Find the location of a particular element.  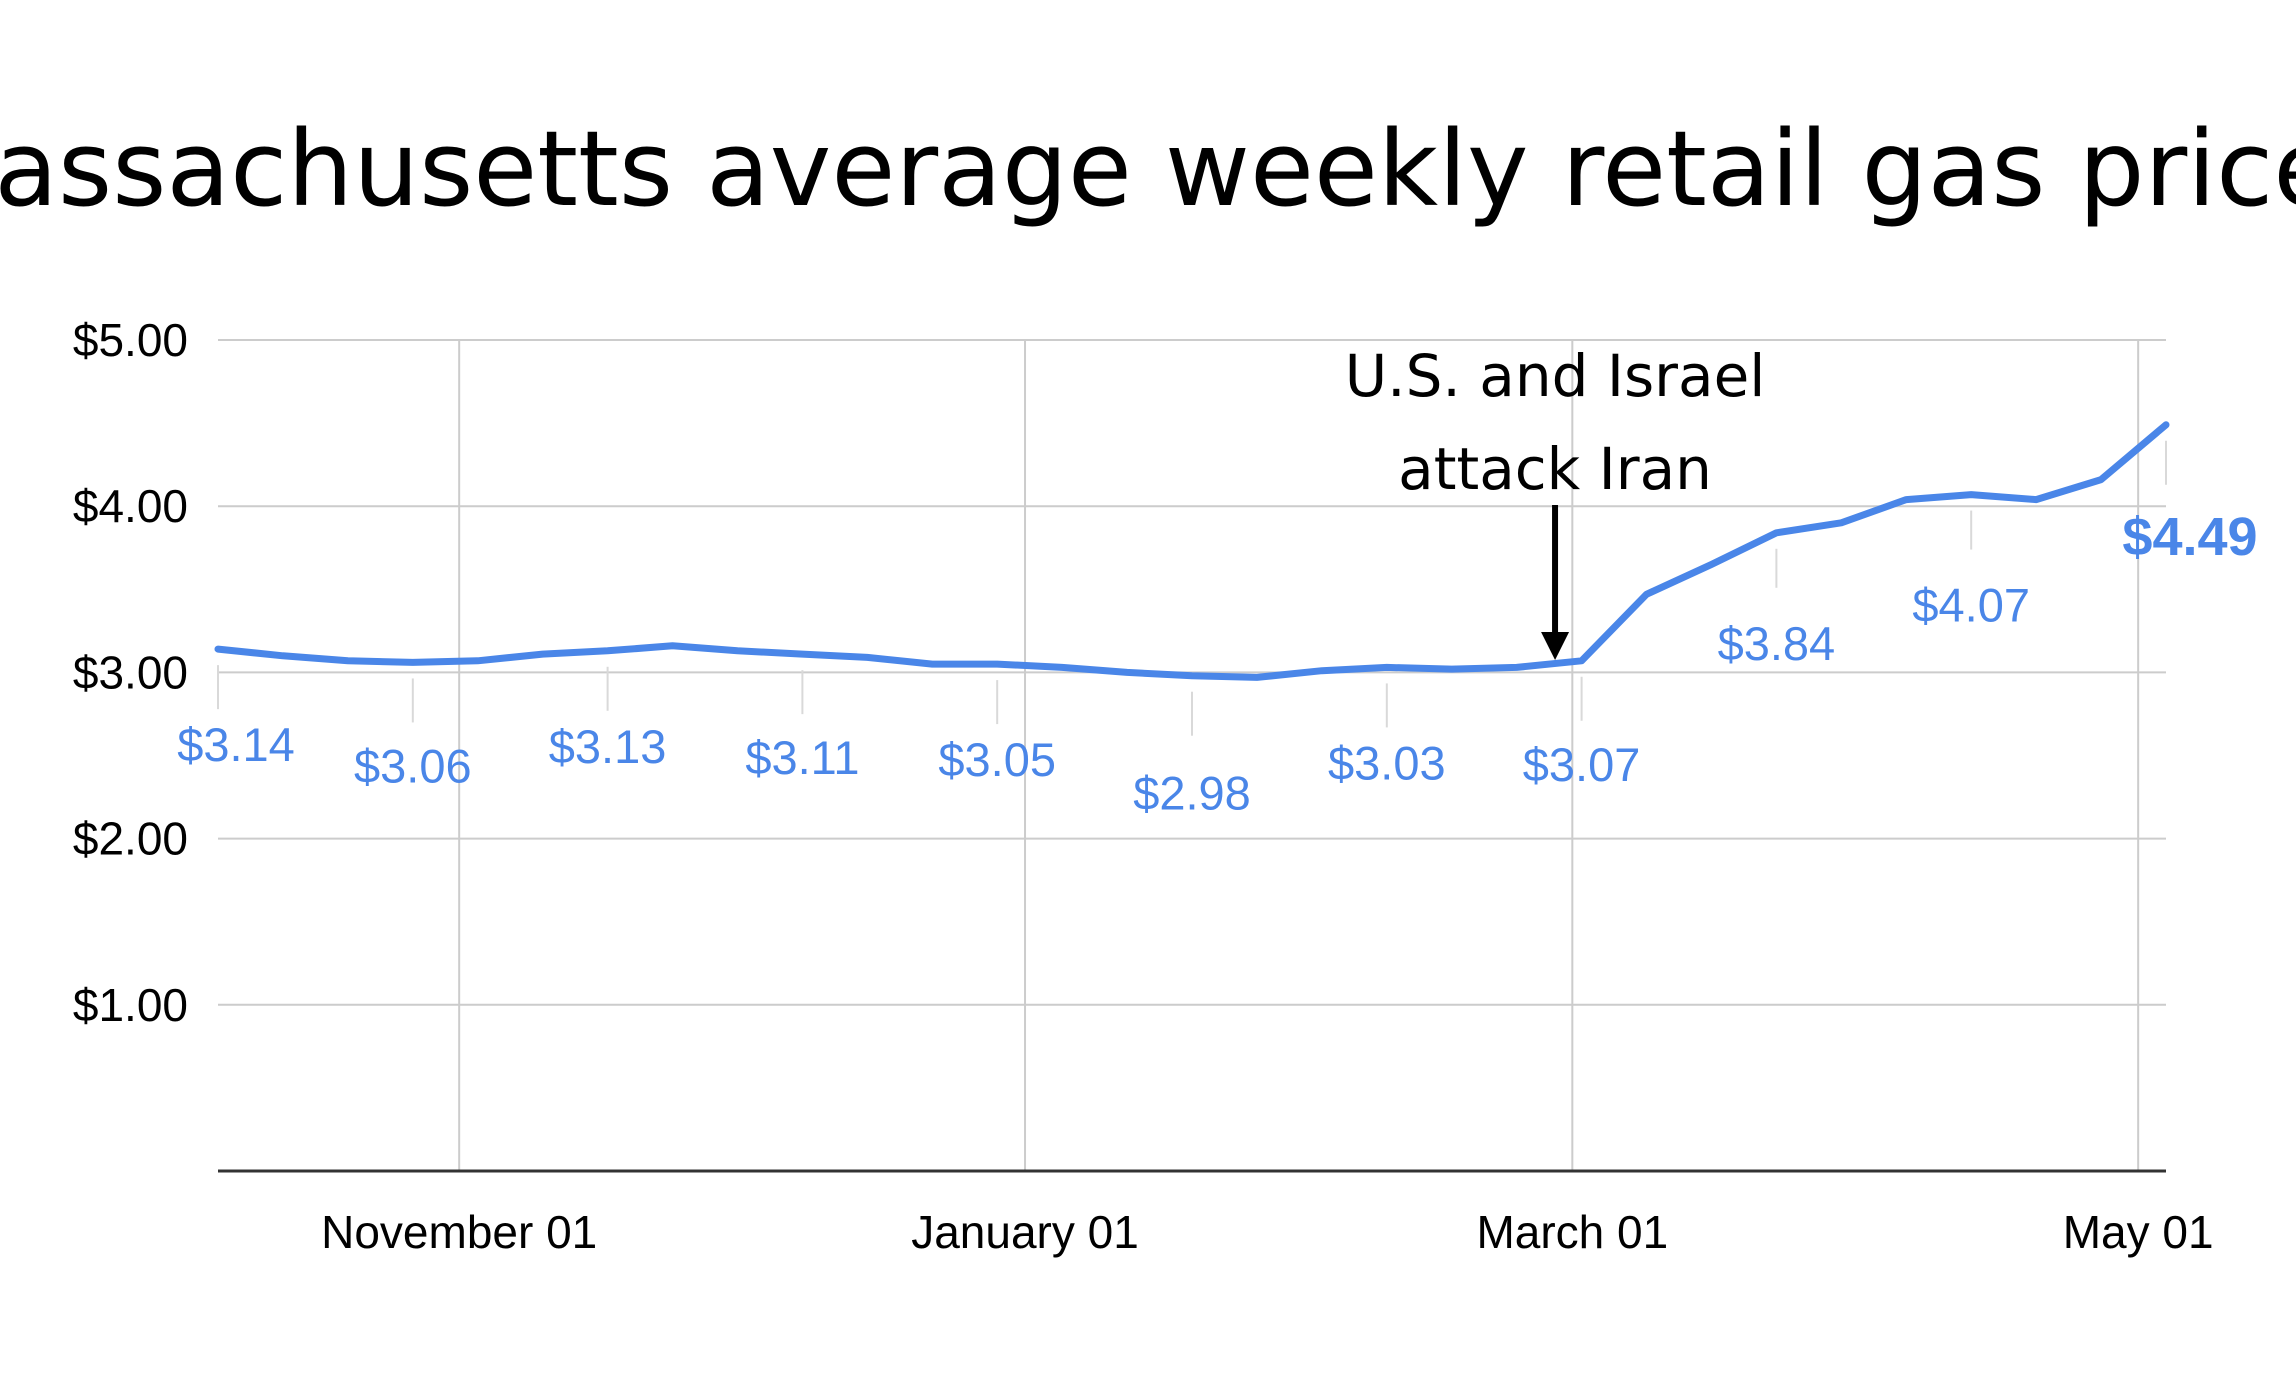

data-label: $2.98 is located at coordinates (1192, 793).